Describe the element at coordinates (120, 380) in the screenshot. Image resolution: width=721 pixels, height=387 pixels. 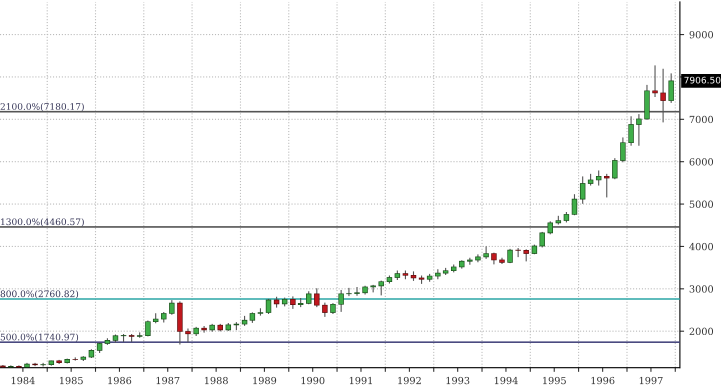
I see `x-tick-label: 1986` at that location.